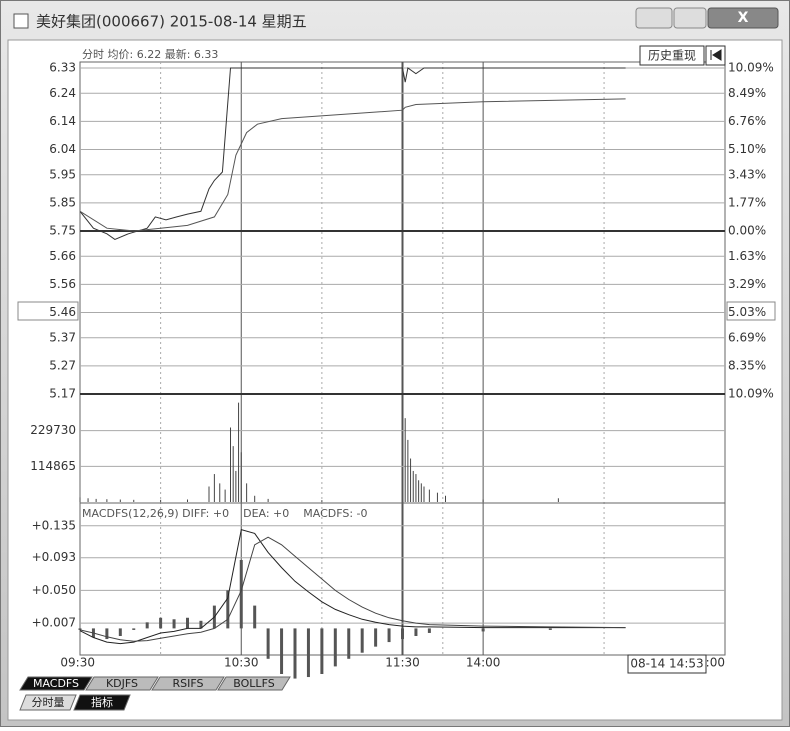 The image size is (790, 731). Describe the element at coordinates (747, 93) in the screenshot. I see `pct-label: 8.49%` at that location.